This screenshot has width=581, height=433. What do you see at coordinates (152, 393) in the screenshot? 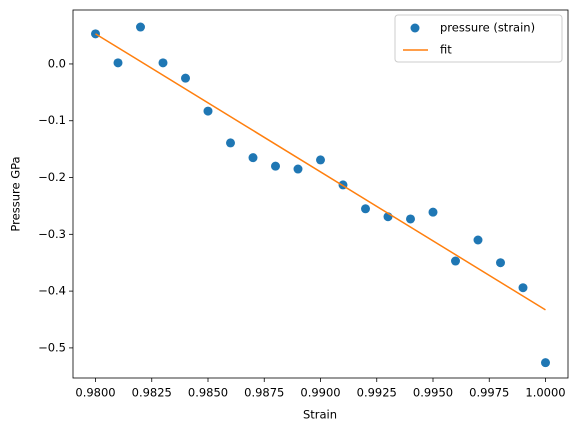
I see `x-tick-label: 0.9825` at bounding box center [152, 393].